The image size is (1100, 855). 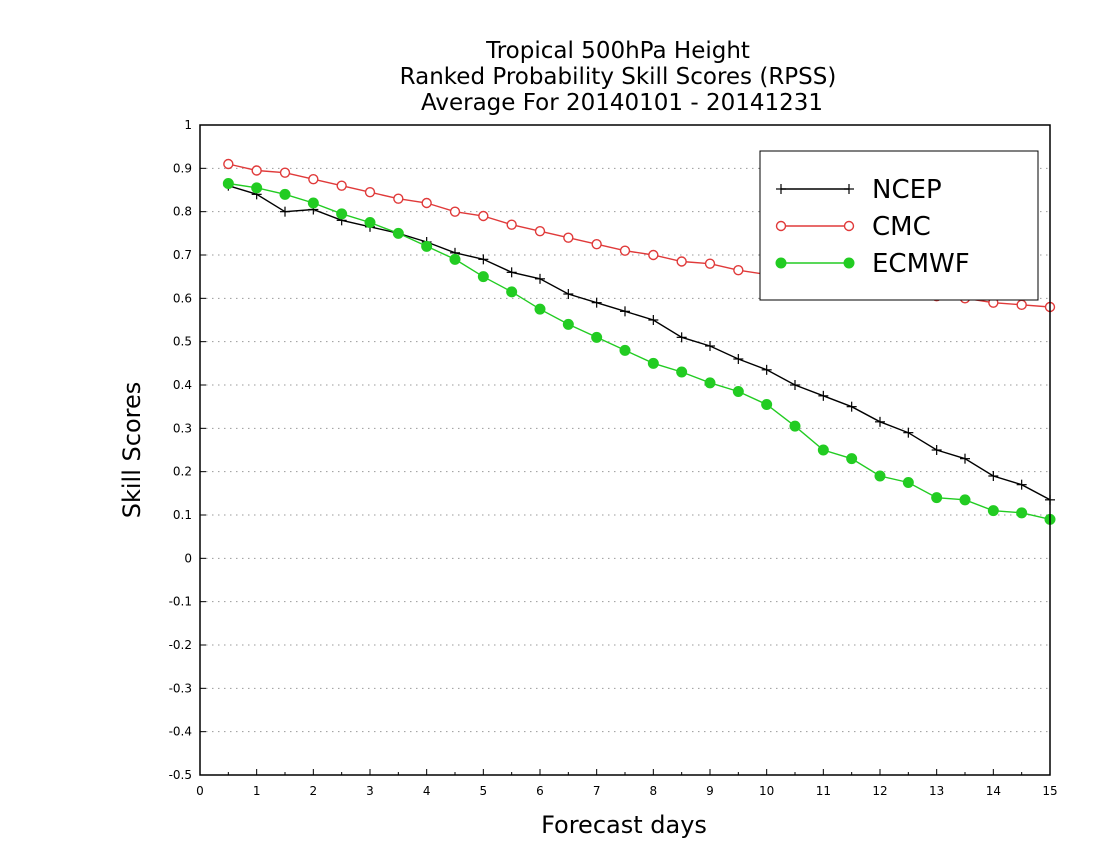 What do you see at coordinates (823, 791) in the screenshot?
I see `x-tick-label: 11` at bounding box center [823, 791].